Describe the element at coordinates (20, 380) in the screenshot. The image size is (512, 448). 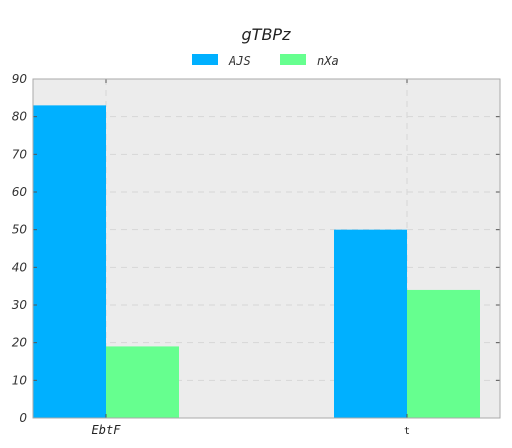
I see `y-tick-label: 10` at that location.